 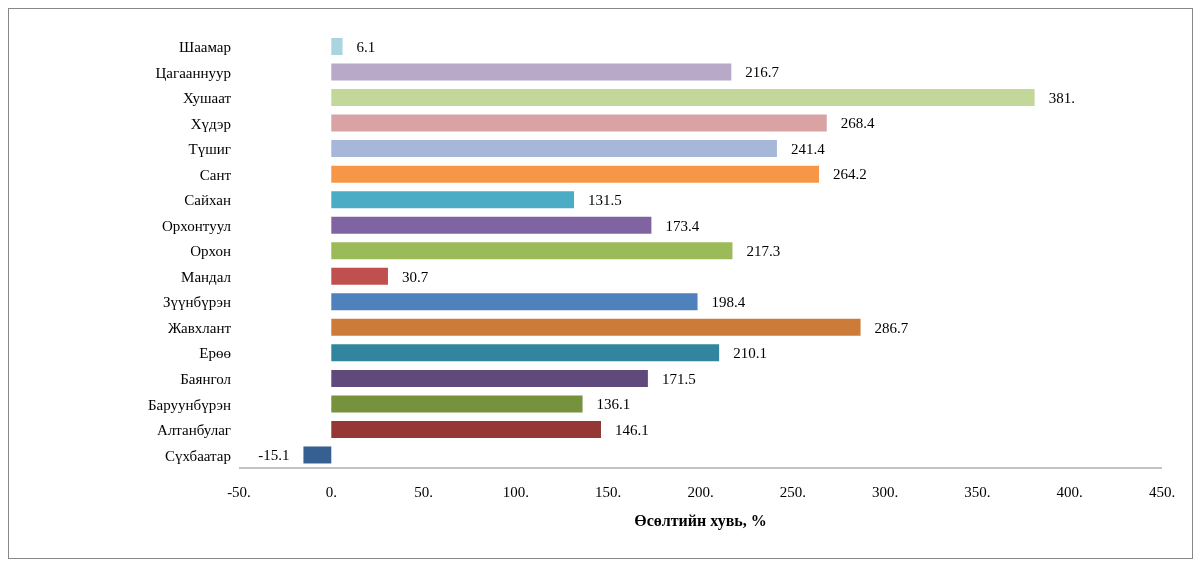 What do you see at coordinates (209, 149) in the screenshot?
I see `y-tick-label: Түшиг` at bounding box center [209, 149].